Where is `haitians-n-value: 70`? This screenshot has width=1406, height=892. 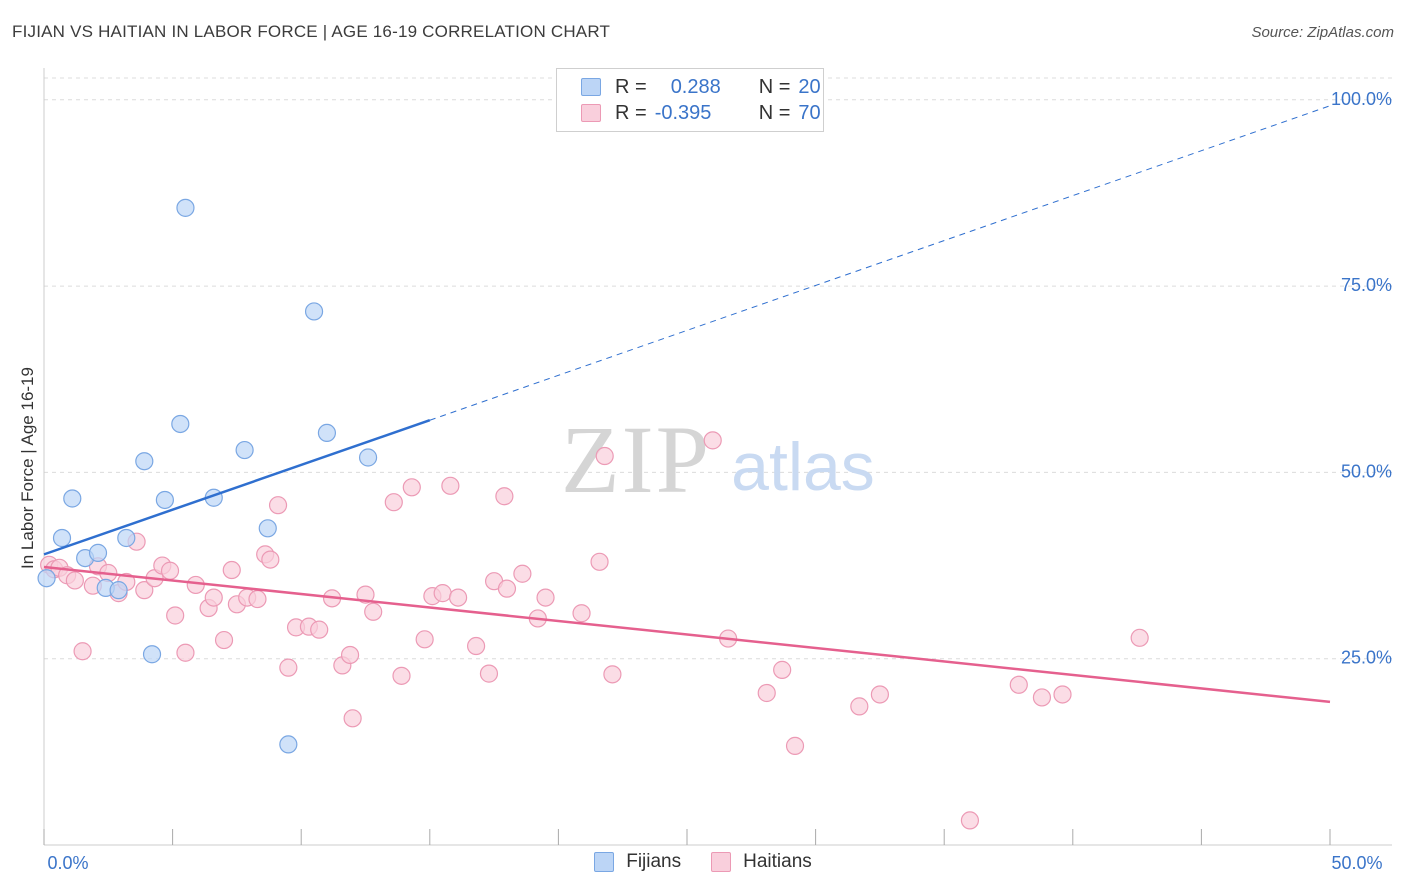
haitians-n-value: 70 is located at coordinates (809, 112).